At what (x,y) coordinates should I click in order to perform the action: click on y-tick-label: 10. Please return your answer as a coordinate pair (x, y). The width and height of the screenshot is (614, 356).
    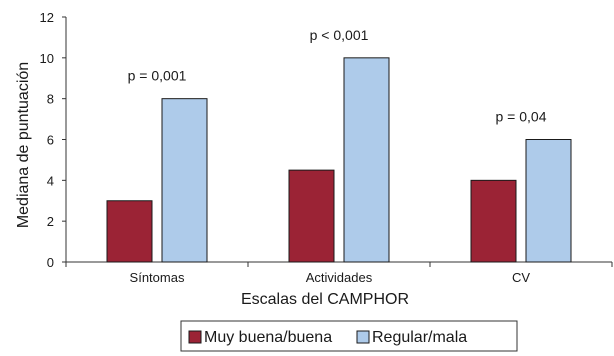
    Looking at the image, I should click on (47, 58).